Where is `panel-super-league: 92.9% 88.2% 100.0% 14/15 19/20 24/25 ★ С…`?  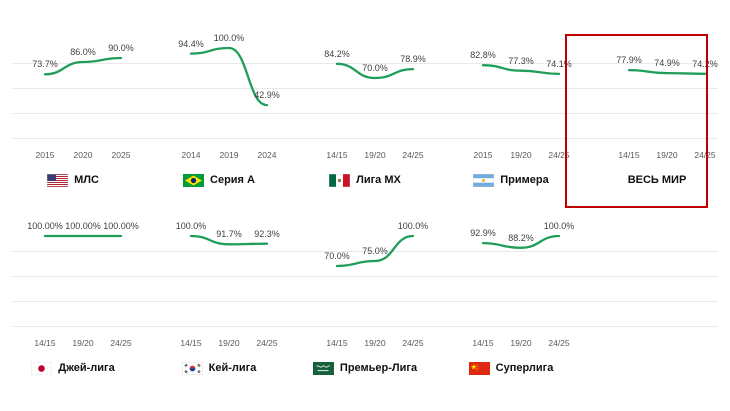 panel-super-league: 92.9% 88.2% 100.0% 14/15 19/20 24/25 ★ С… is located at coordinates (511, 296).